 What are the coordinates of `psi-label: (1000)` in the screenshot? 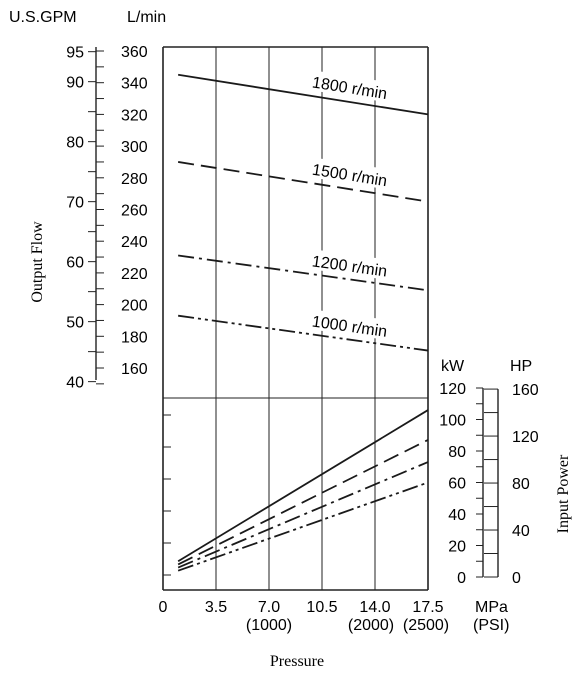 It's located at (269, 625).